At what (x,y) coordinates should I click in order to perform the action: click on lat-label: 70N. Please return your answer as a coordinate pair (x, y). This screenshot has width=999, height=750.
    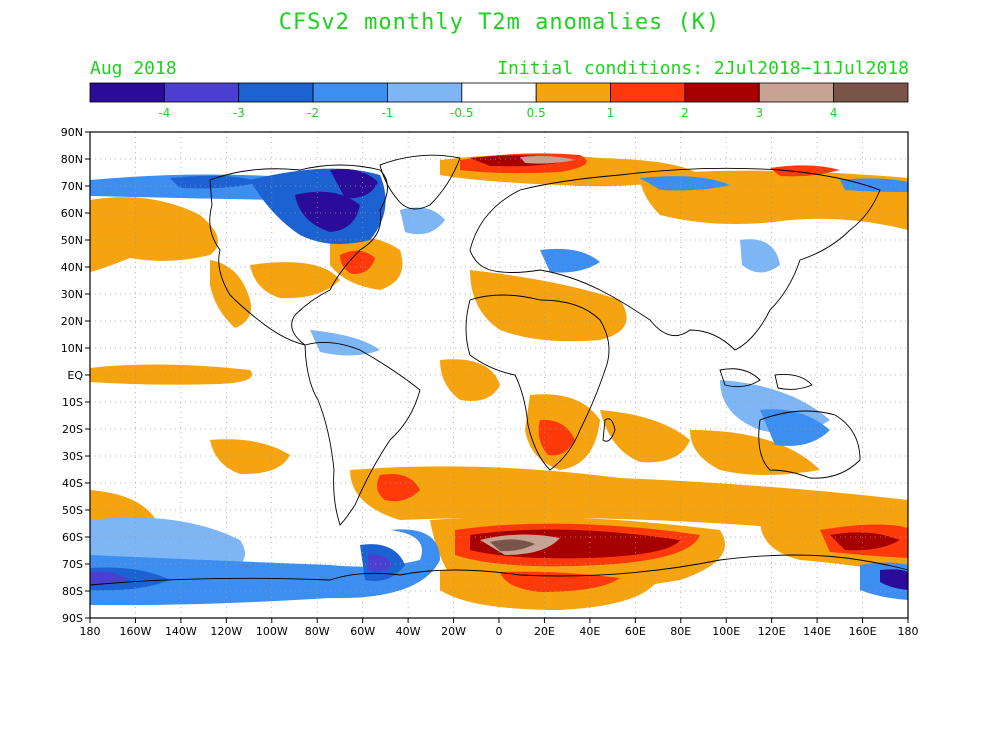
    Looking at the image, I should click on (72, 186).